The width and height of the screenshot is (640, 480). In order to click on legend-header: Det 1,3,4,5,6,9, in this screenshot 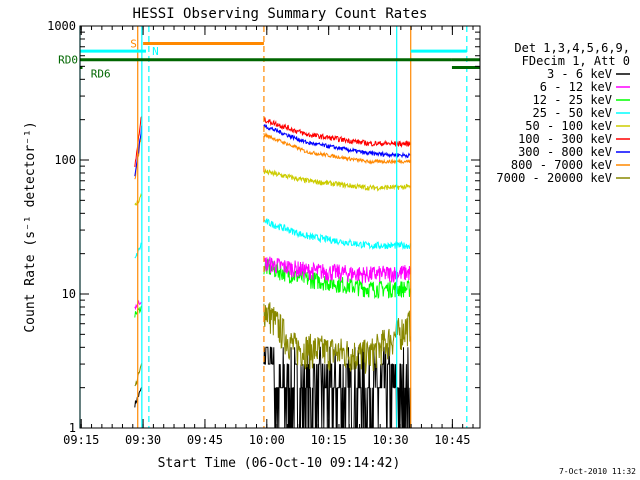, I will do `click(572, 48)`.